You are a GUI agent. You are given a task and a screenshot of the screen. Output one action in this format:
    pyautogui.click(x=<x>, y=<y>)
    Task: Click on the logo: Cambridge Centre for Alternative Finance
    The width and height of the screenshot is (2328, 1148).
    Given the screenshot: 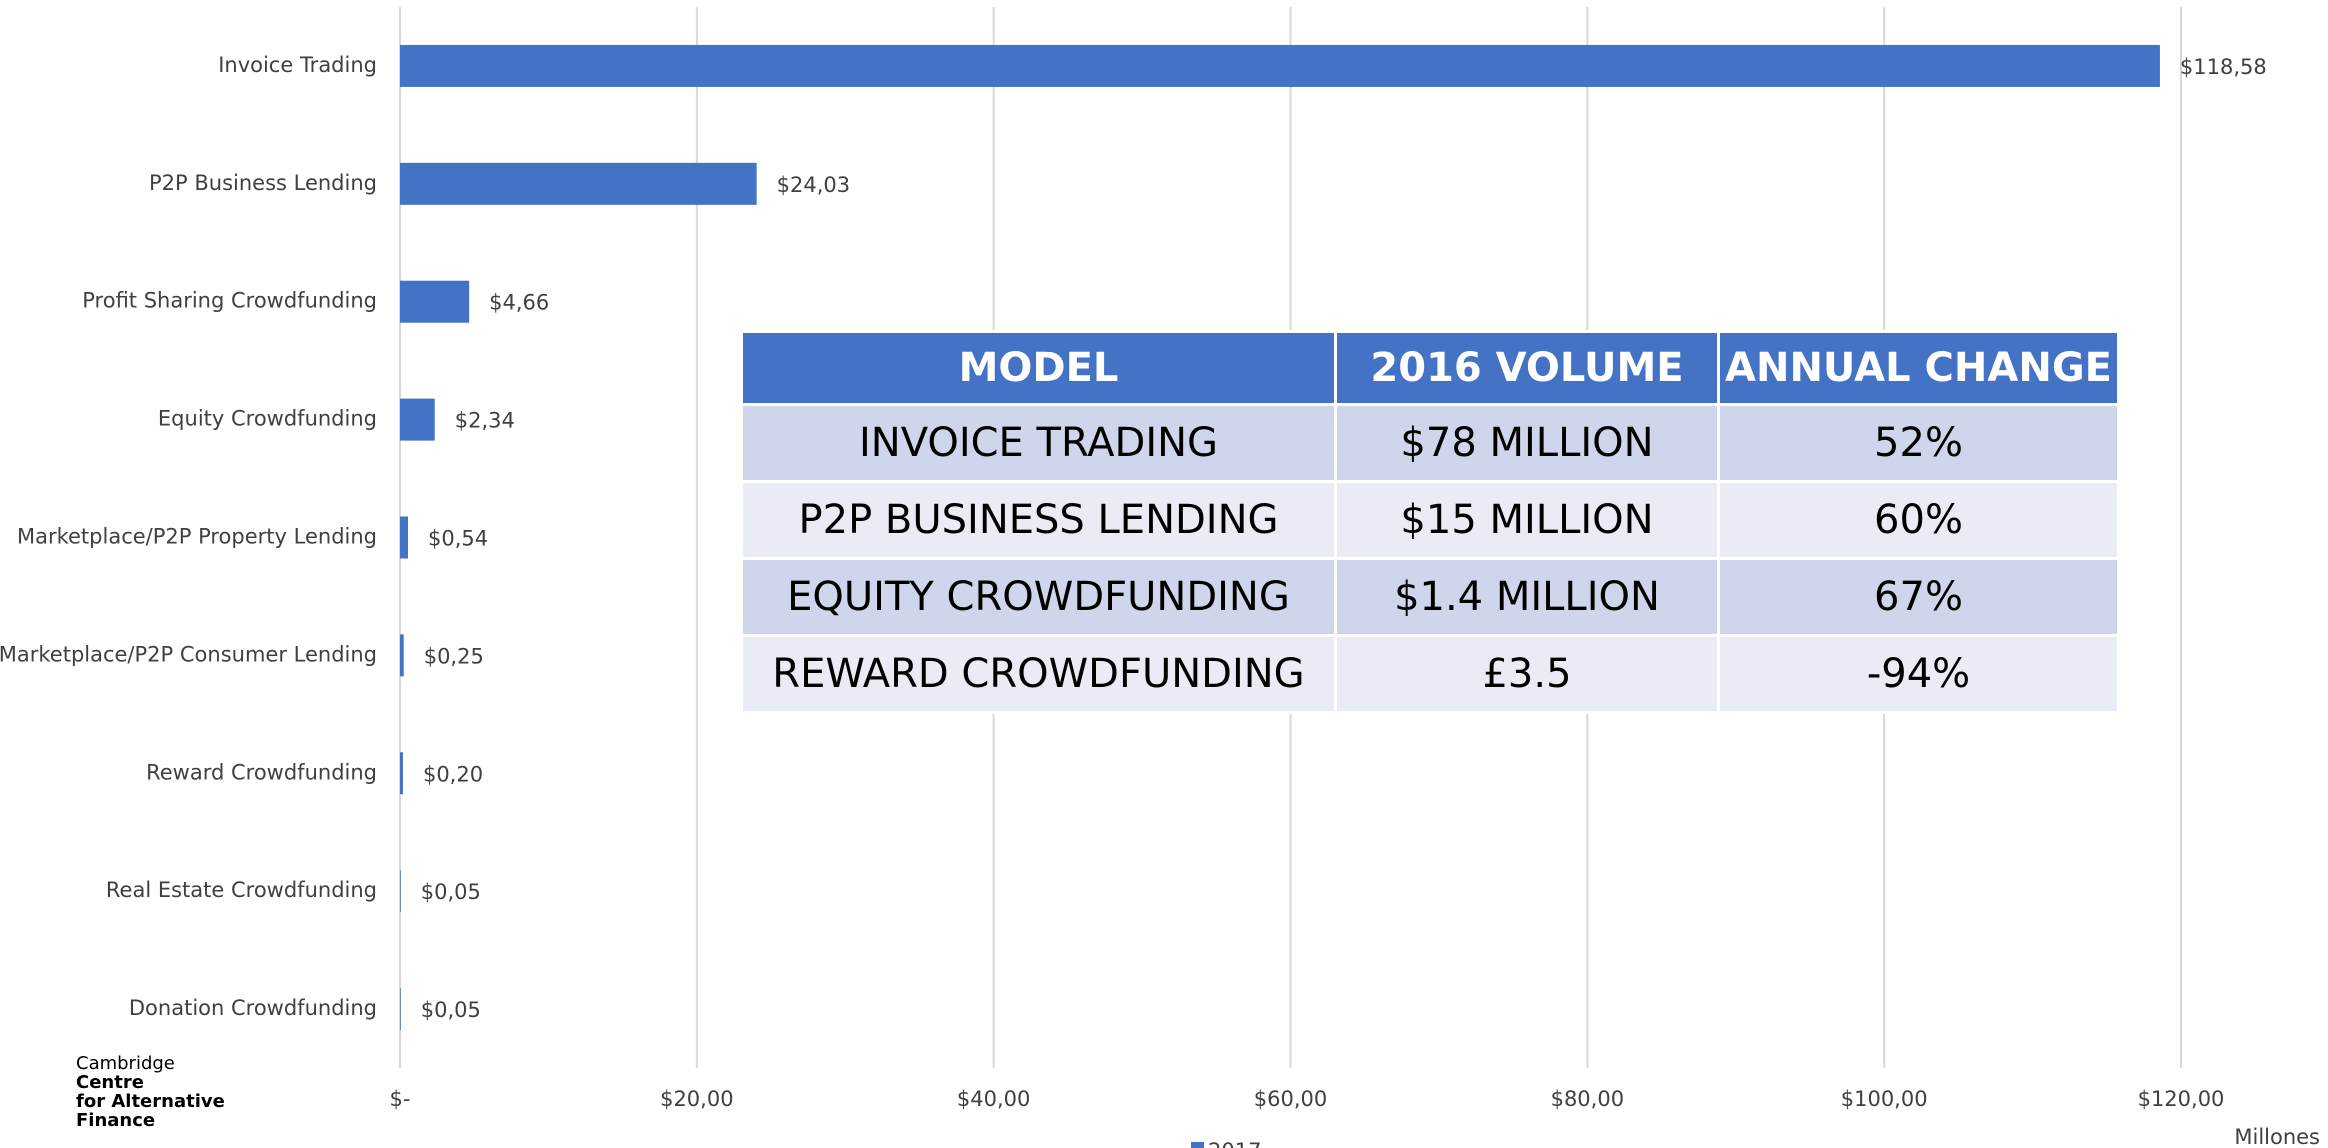 What is the action you would take?
    pyautogui.click(x=150, y=1092)
    